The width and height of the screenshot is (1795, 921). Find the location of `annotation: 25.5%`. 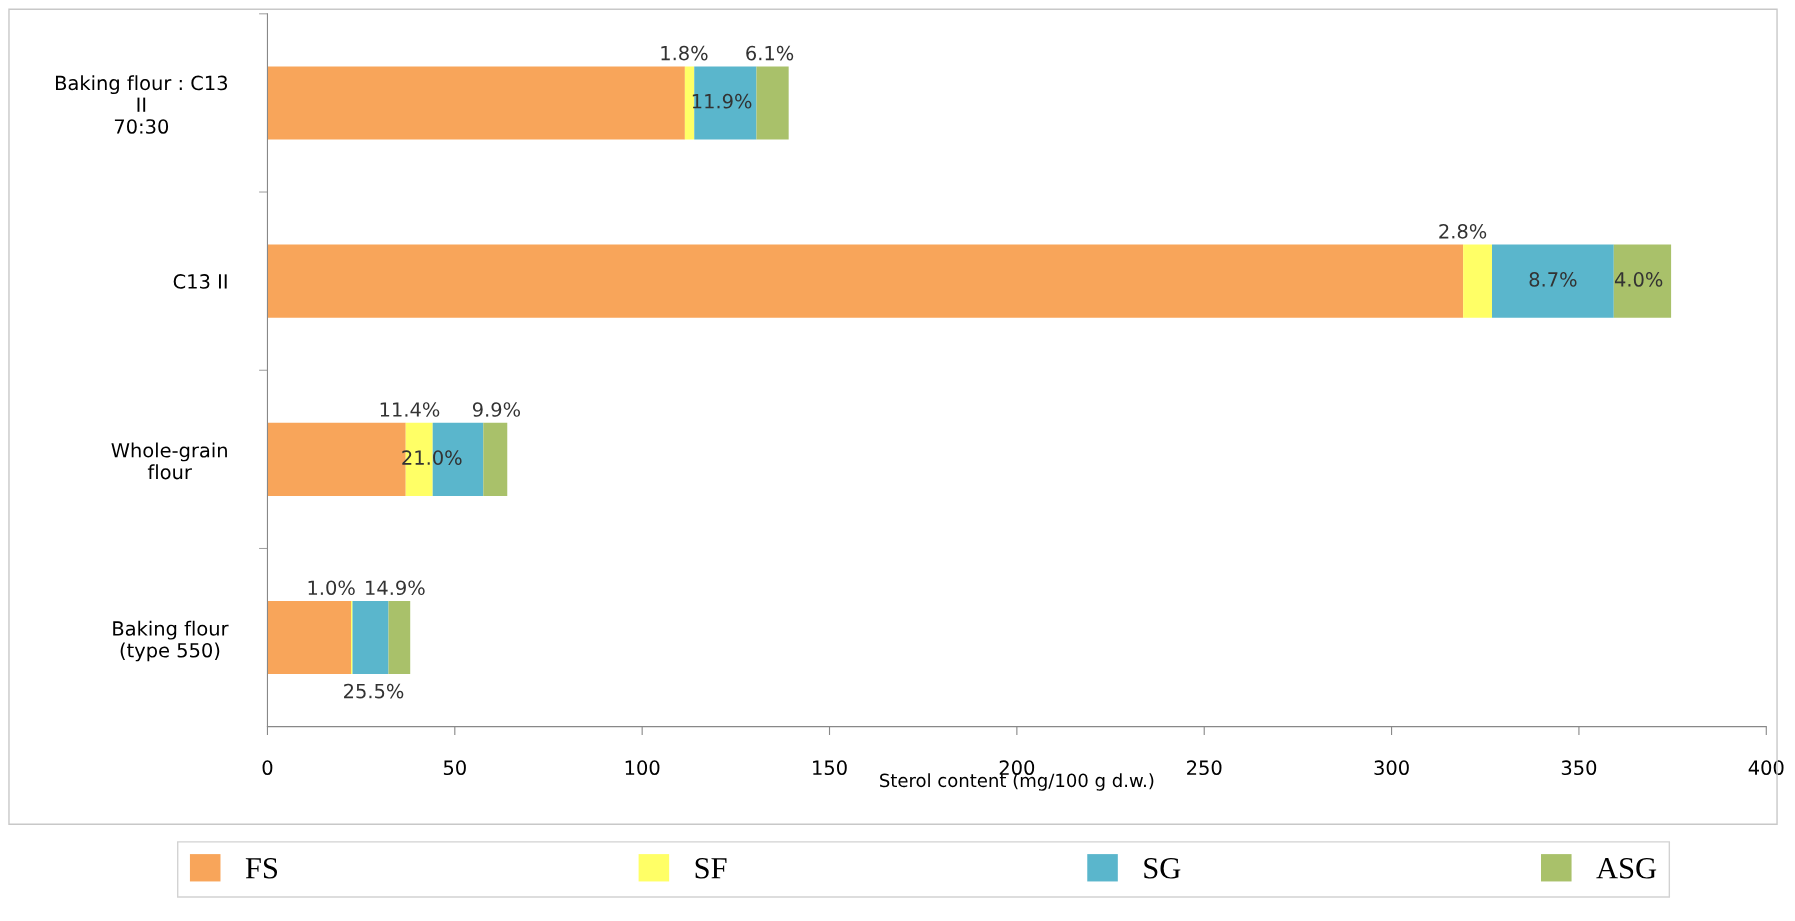

annotation: 25.5% is located at coordinates (374, 691).